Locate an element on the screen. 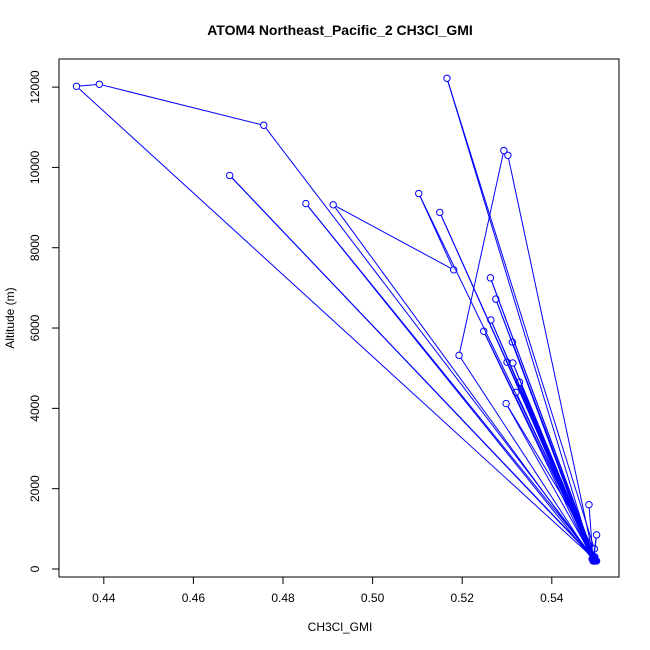 This screenshot has height=650, width=650. x-tick-label: 0.46 is located at coordinates (194, 598).